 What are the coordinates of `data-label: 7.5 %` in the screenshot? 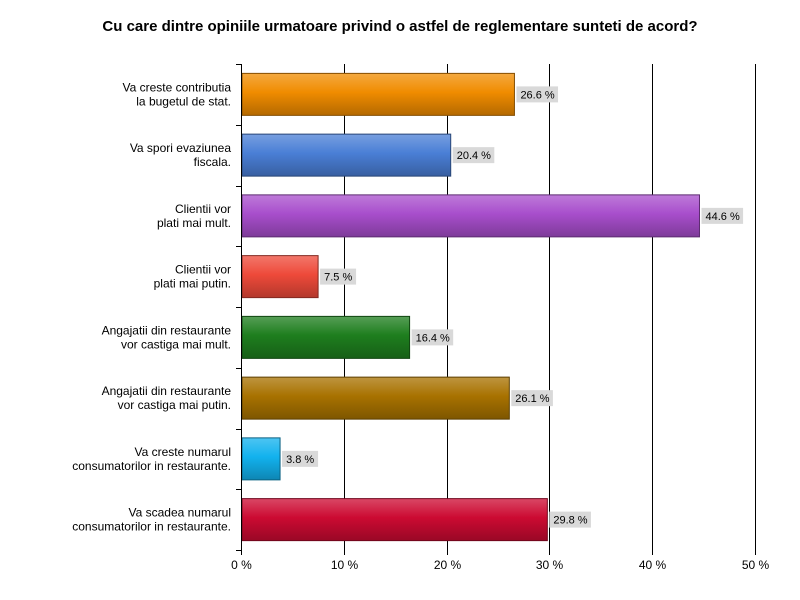 It's located at (338, 278).